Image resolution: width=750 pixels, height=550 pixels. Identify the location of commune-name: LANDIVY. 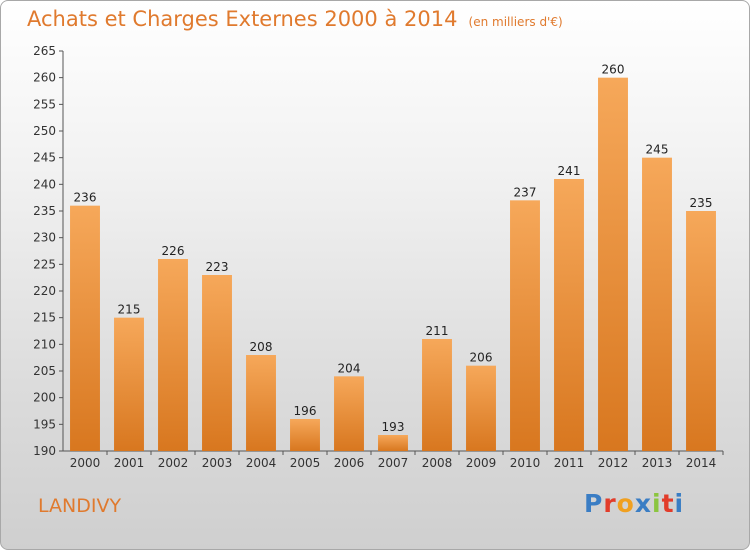
(80, 506).